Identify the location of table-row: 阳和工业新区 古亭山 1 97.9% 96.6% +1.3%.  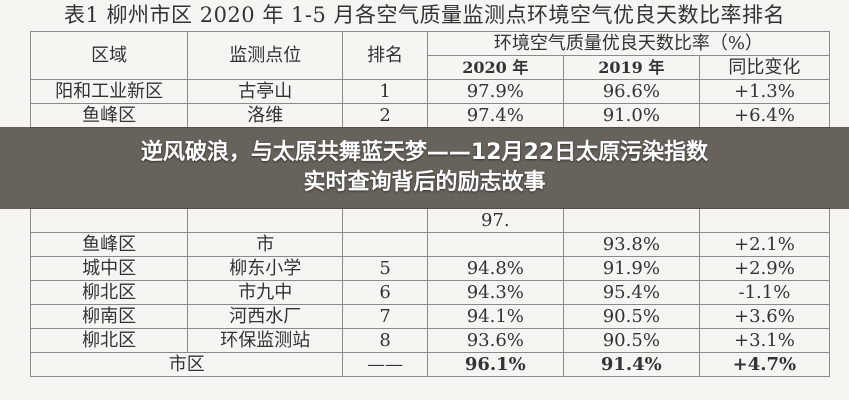
(430, 91).